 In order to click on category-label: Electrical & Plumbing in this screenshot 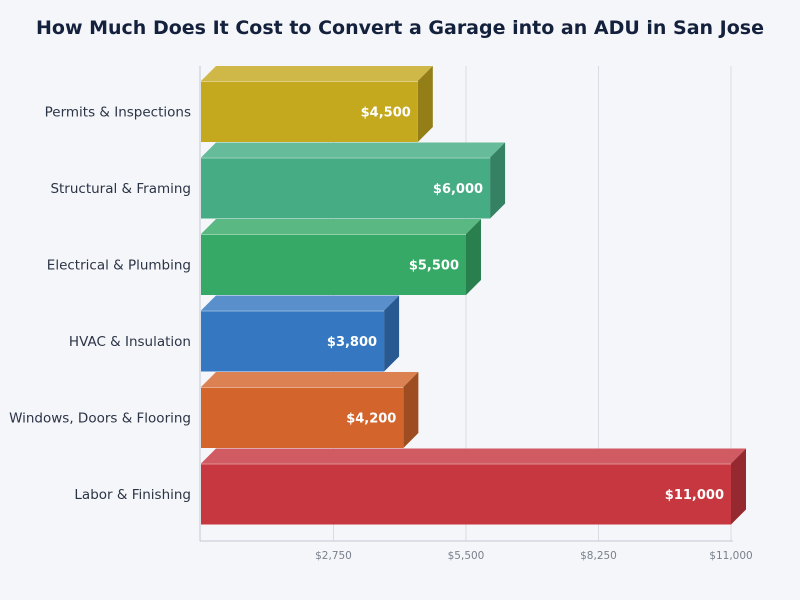, I will do `click(119, 266)`.